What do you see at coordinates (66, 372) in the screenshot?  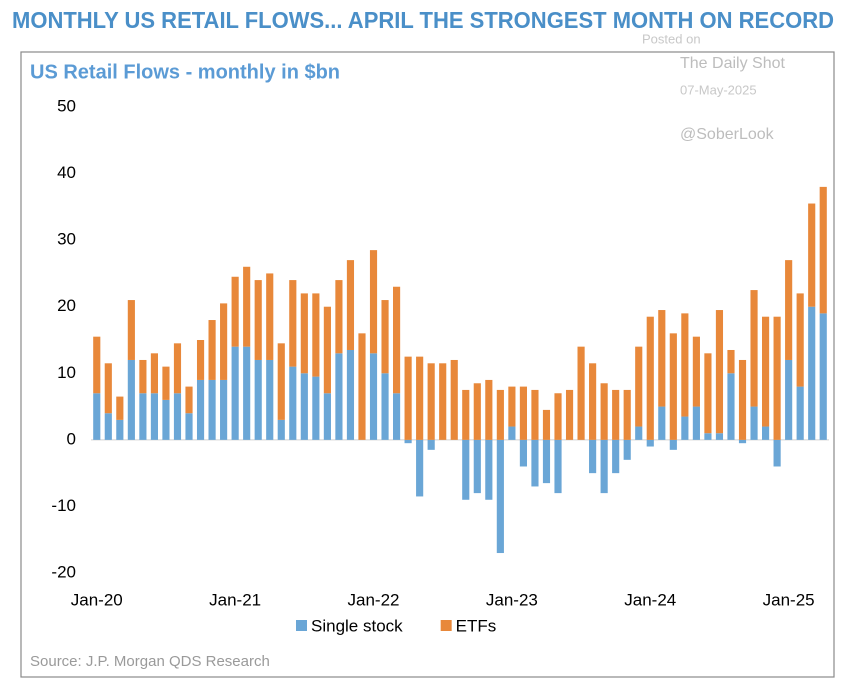 I see `y-tick-label: 10` at bounding box center [66, 372].